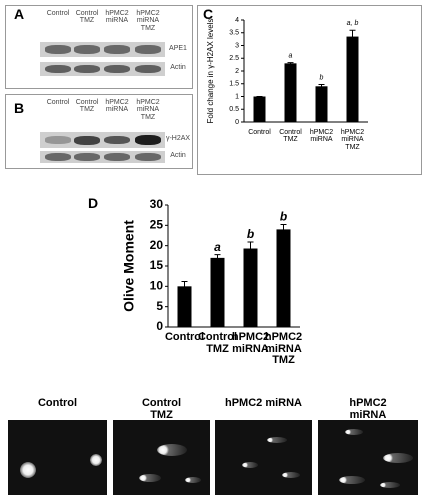 Image resolution: width=426 pixels, height=500 pixels. Describe the element at coordinates (161, 409) in the screenshot. I see `image-title: Control TMZ` at that location.